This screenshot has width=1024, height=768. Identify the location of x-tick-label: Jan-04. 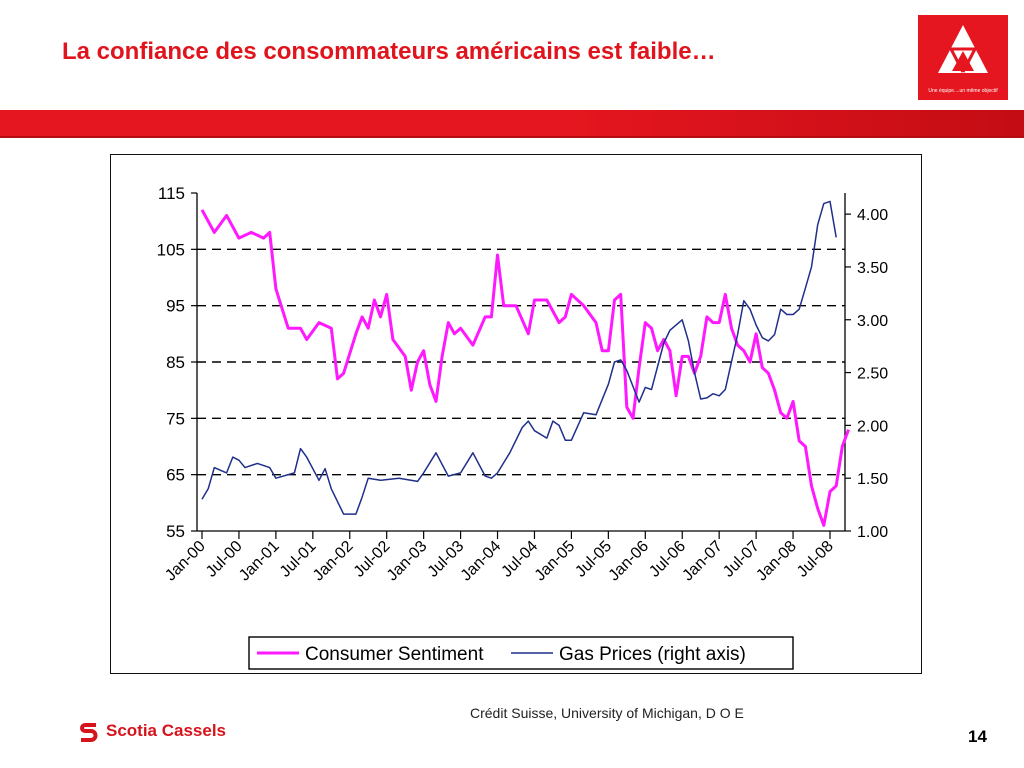
(481, 561).